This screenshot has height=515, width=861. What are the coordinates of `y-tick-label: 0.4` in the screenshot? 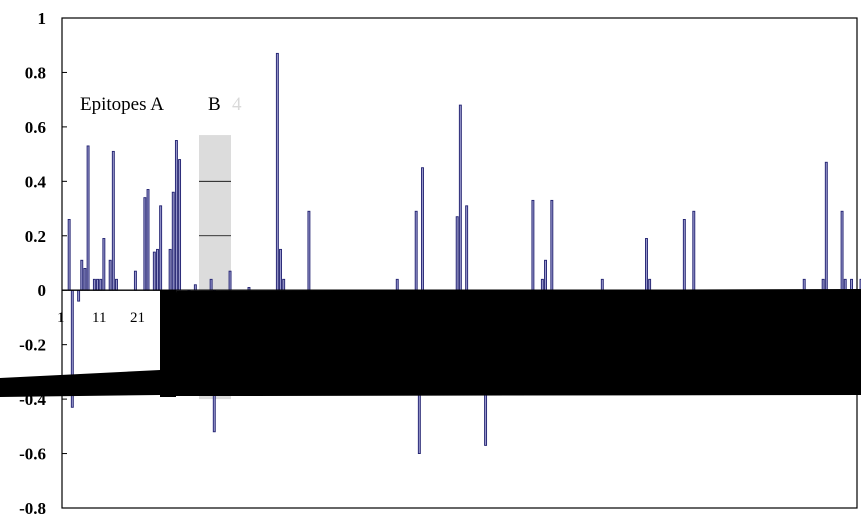 It's located at (36, 181).